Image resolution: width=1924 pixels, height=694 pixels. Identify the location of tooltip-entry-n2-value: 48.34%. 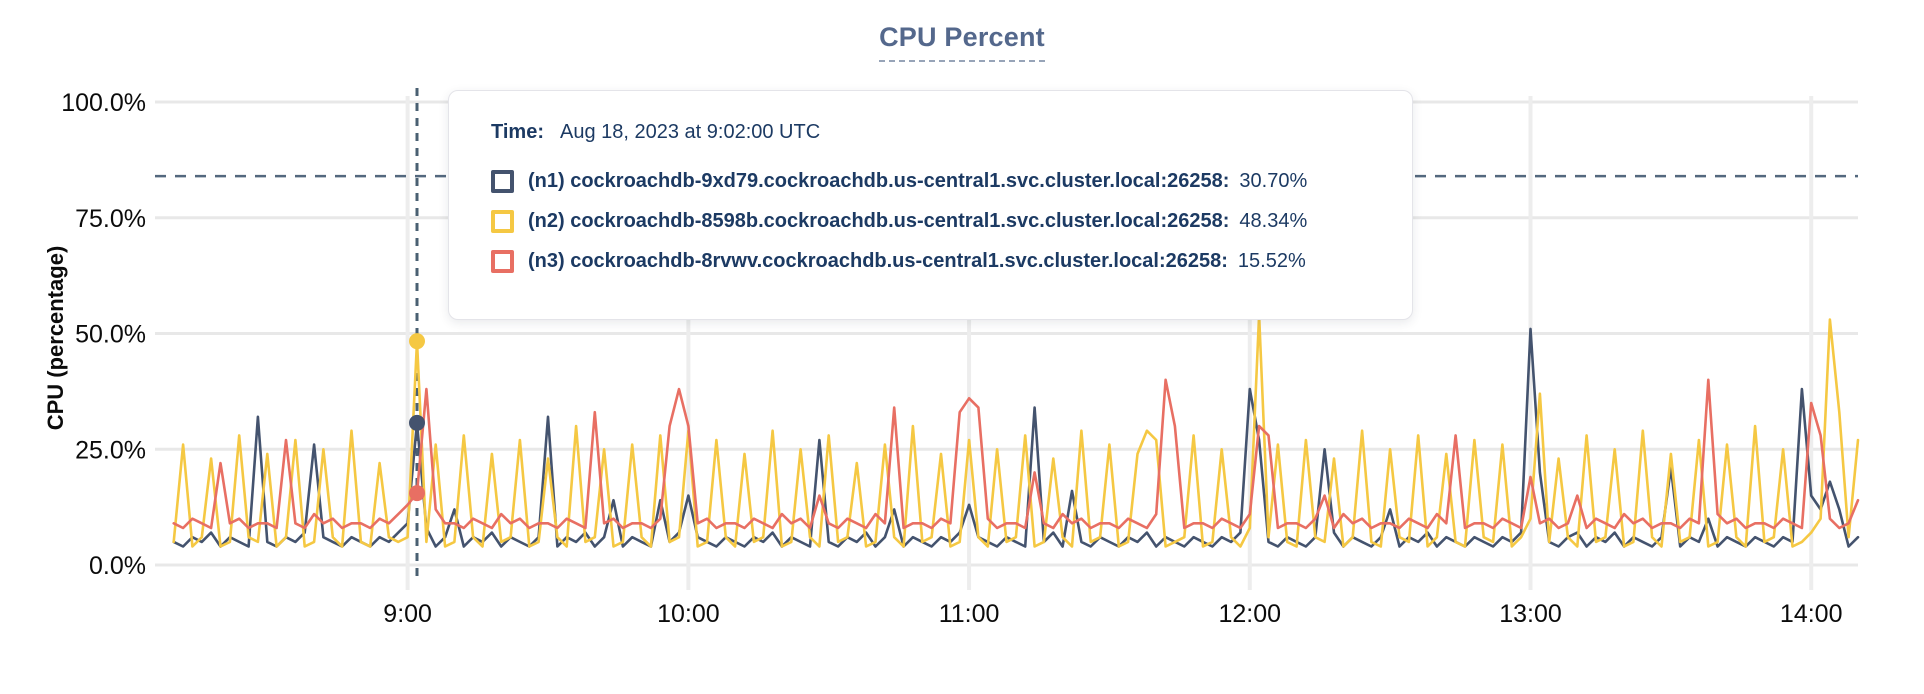
(1273, 221).